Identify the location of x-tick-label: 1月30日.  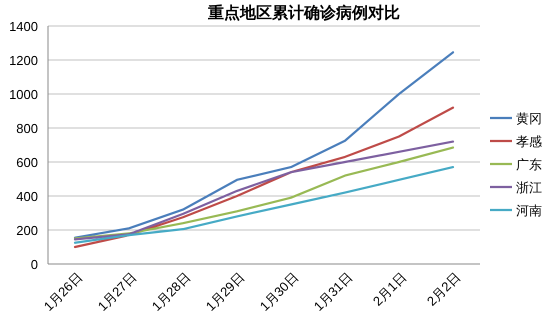
(279, 292).